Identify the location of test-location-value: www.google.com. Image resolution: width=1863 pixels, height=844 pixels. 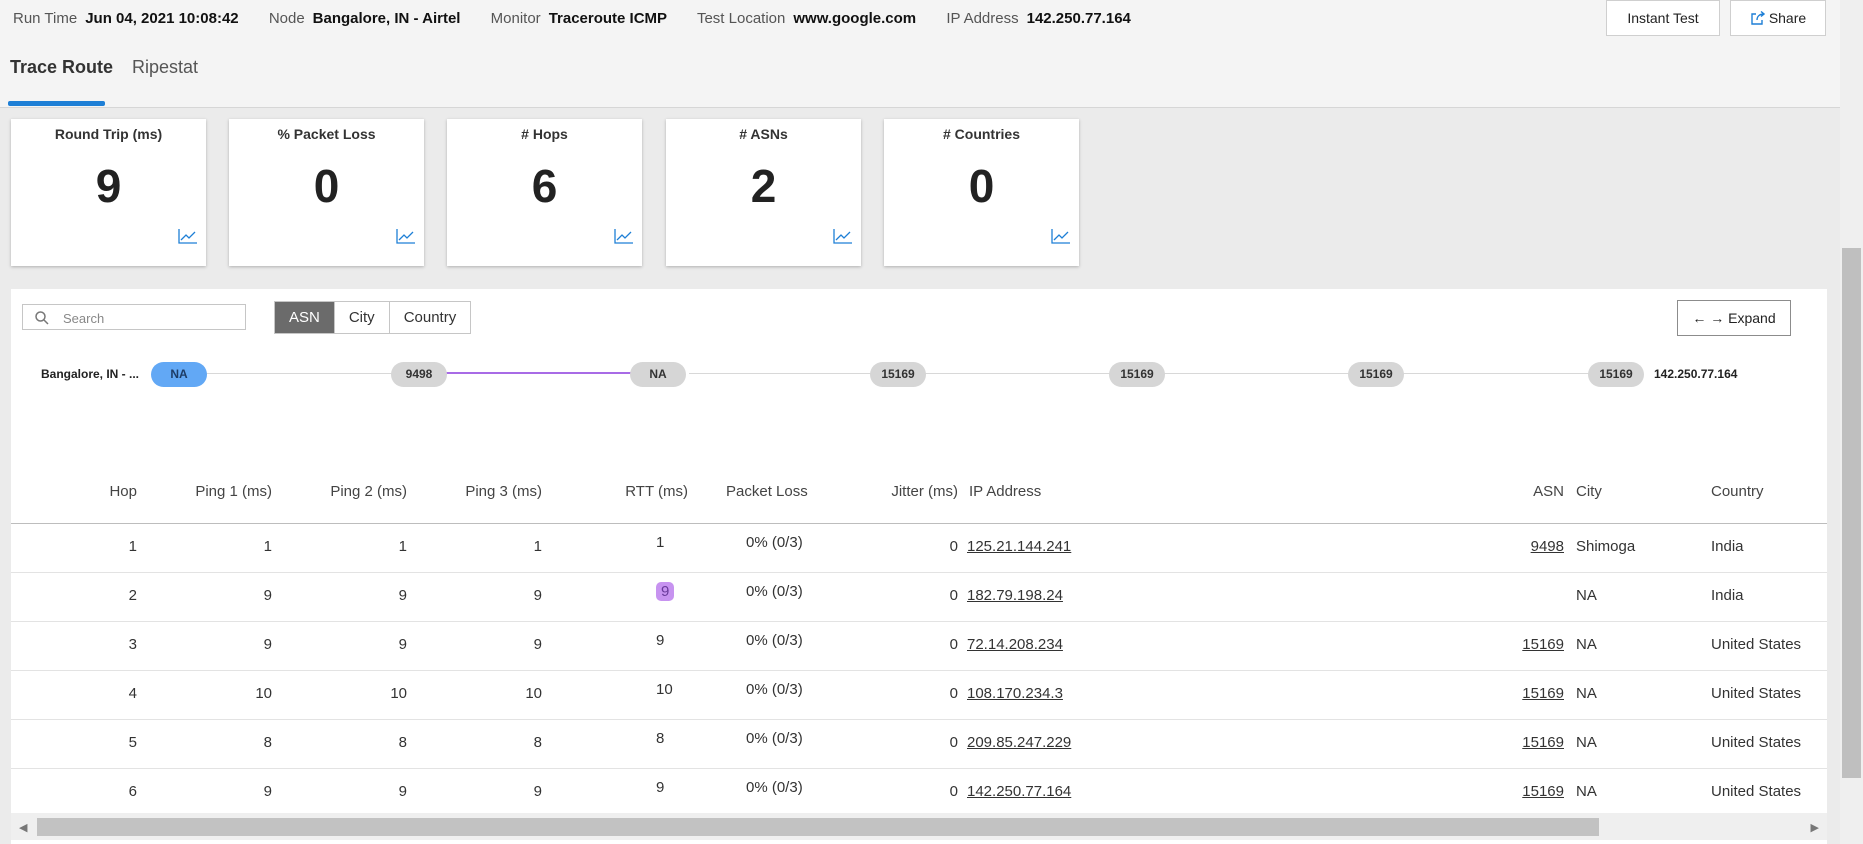
(855, 18).